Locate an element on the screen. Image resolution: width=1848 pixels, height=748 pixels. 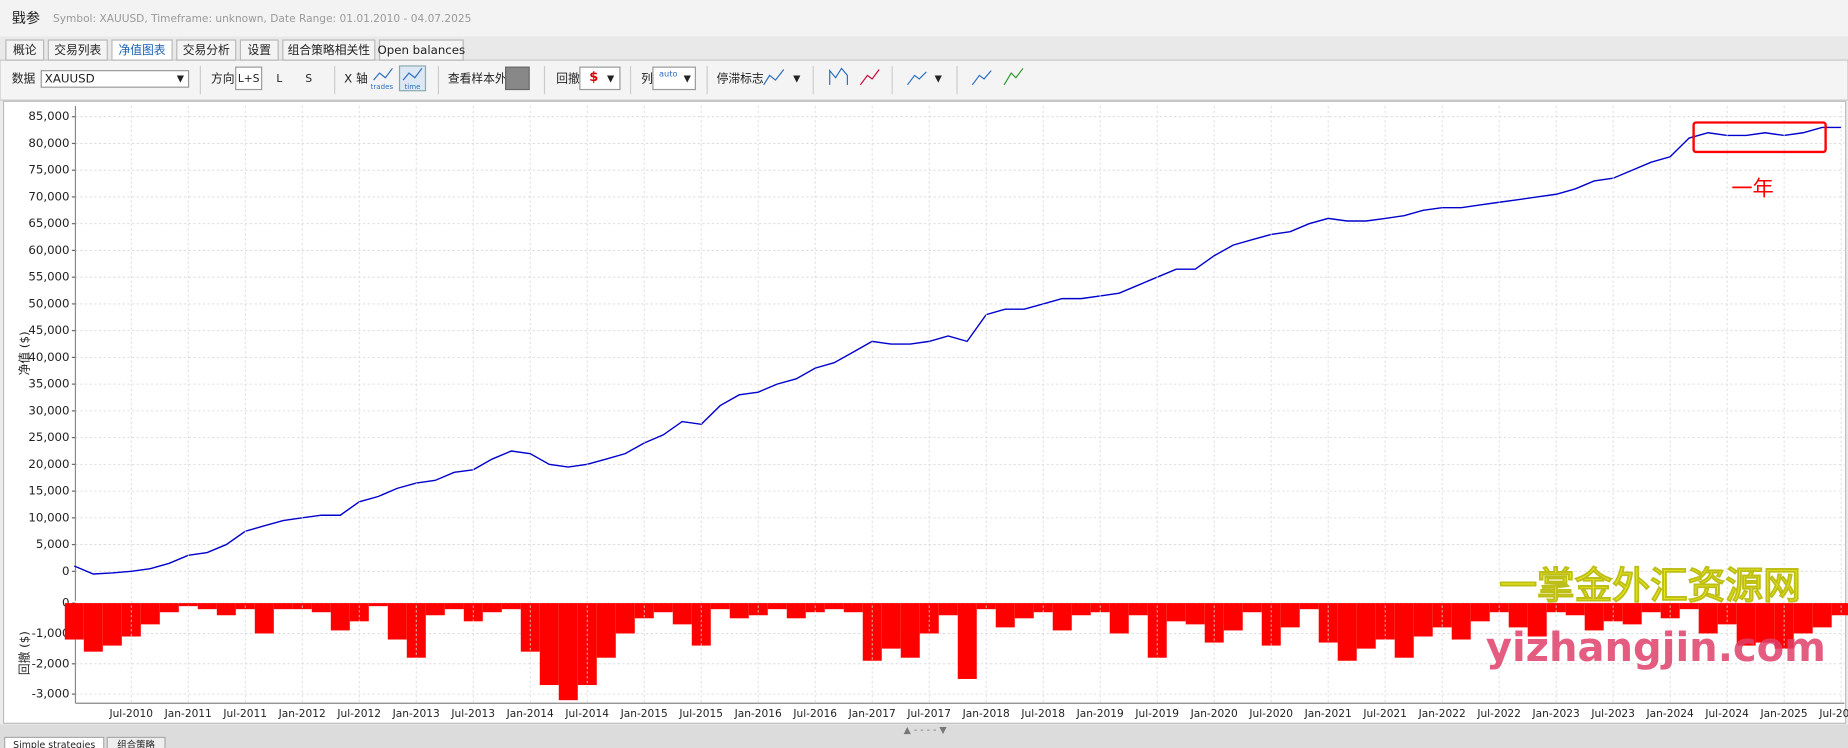
y-tick-label: -1,000 is located at coordinates (51, 633).